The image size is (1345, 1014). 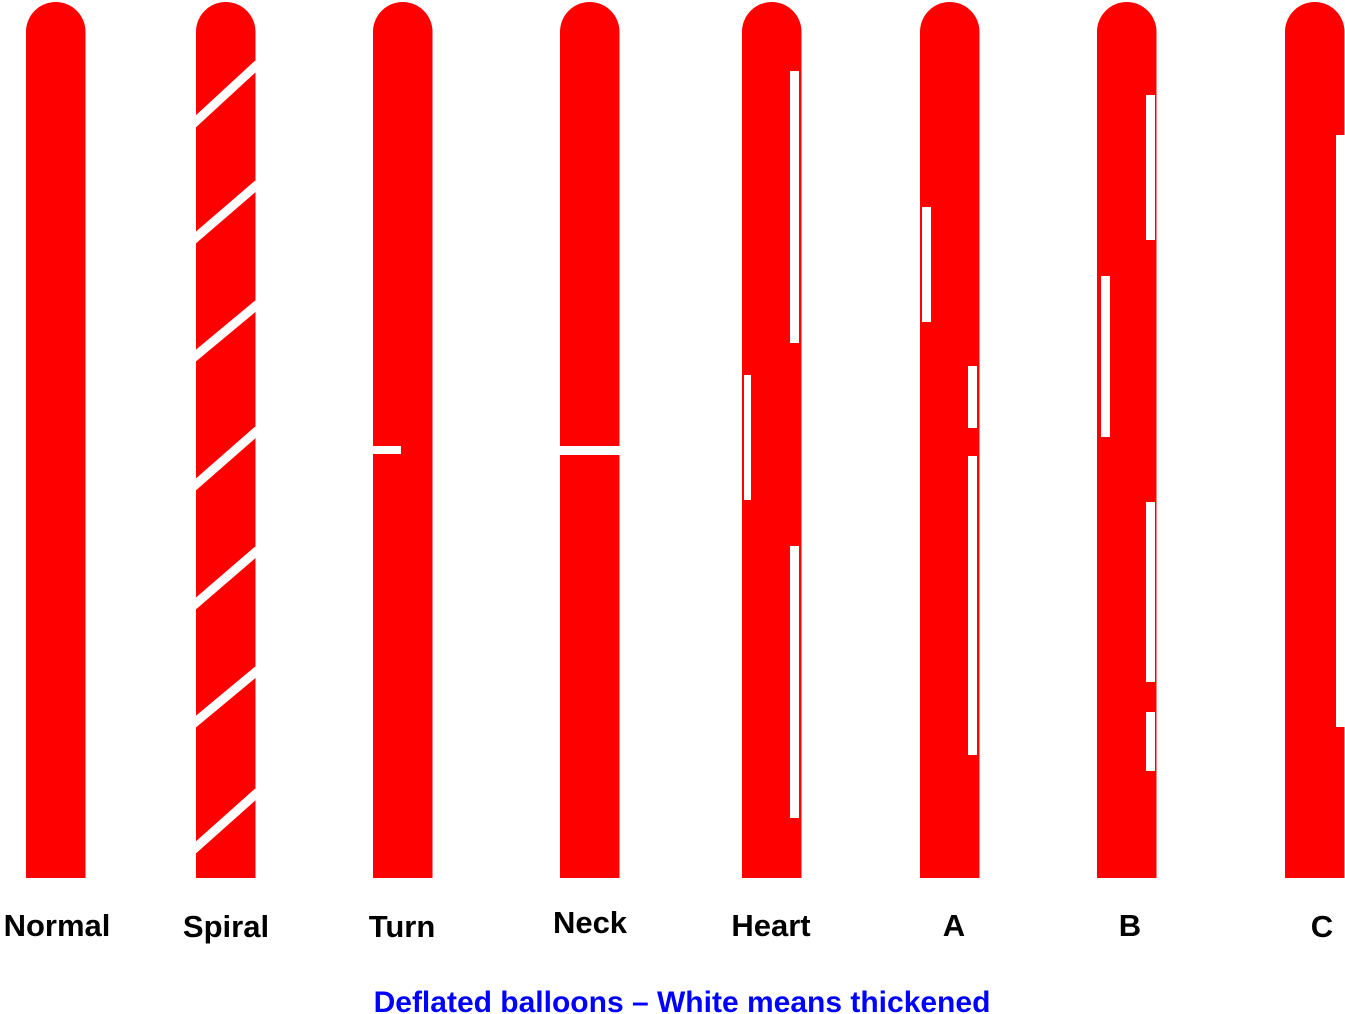 I want to click on label: A, so click(x=954, y=925).